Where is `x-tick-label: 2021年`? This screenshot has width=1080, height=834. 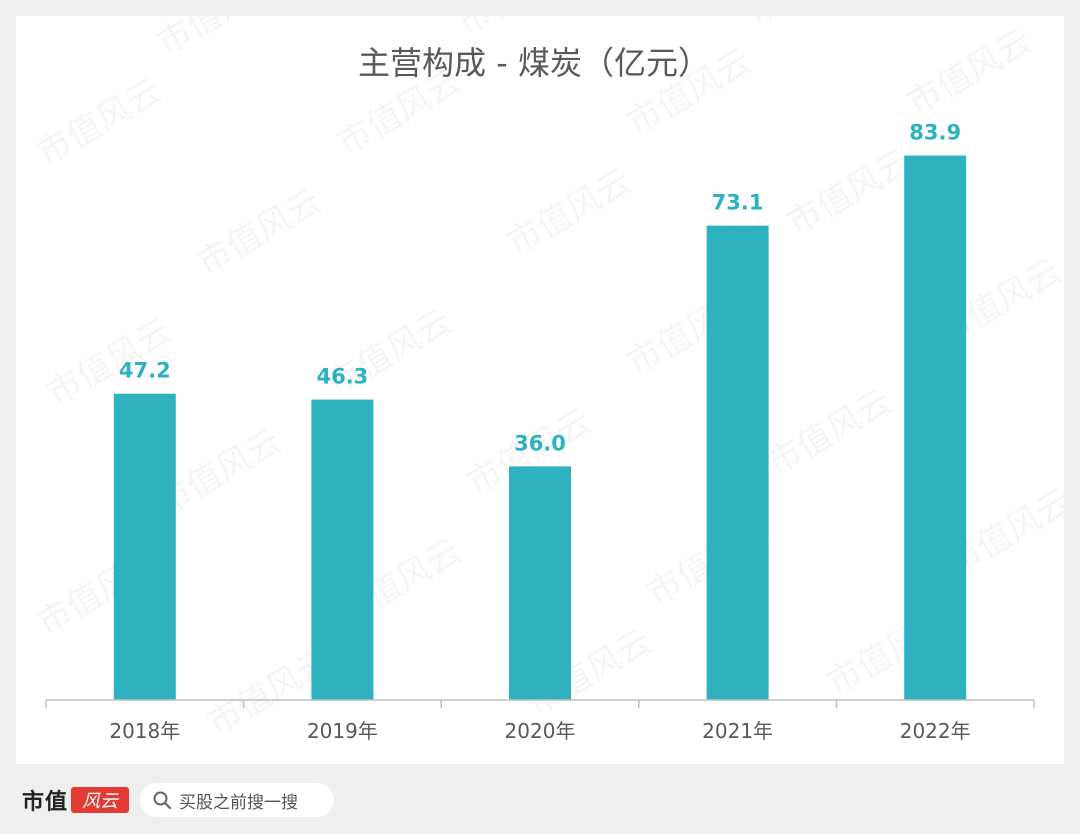 x-tick-label: 2021年 is located at coordinates (737, 731).